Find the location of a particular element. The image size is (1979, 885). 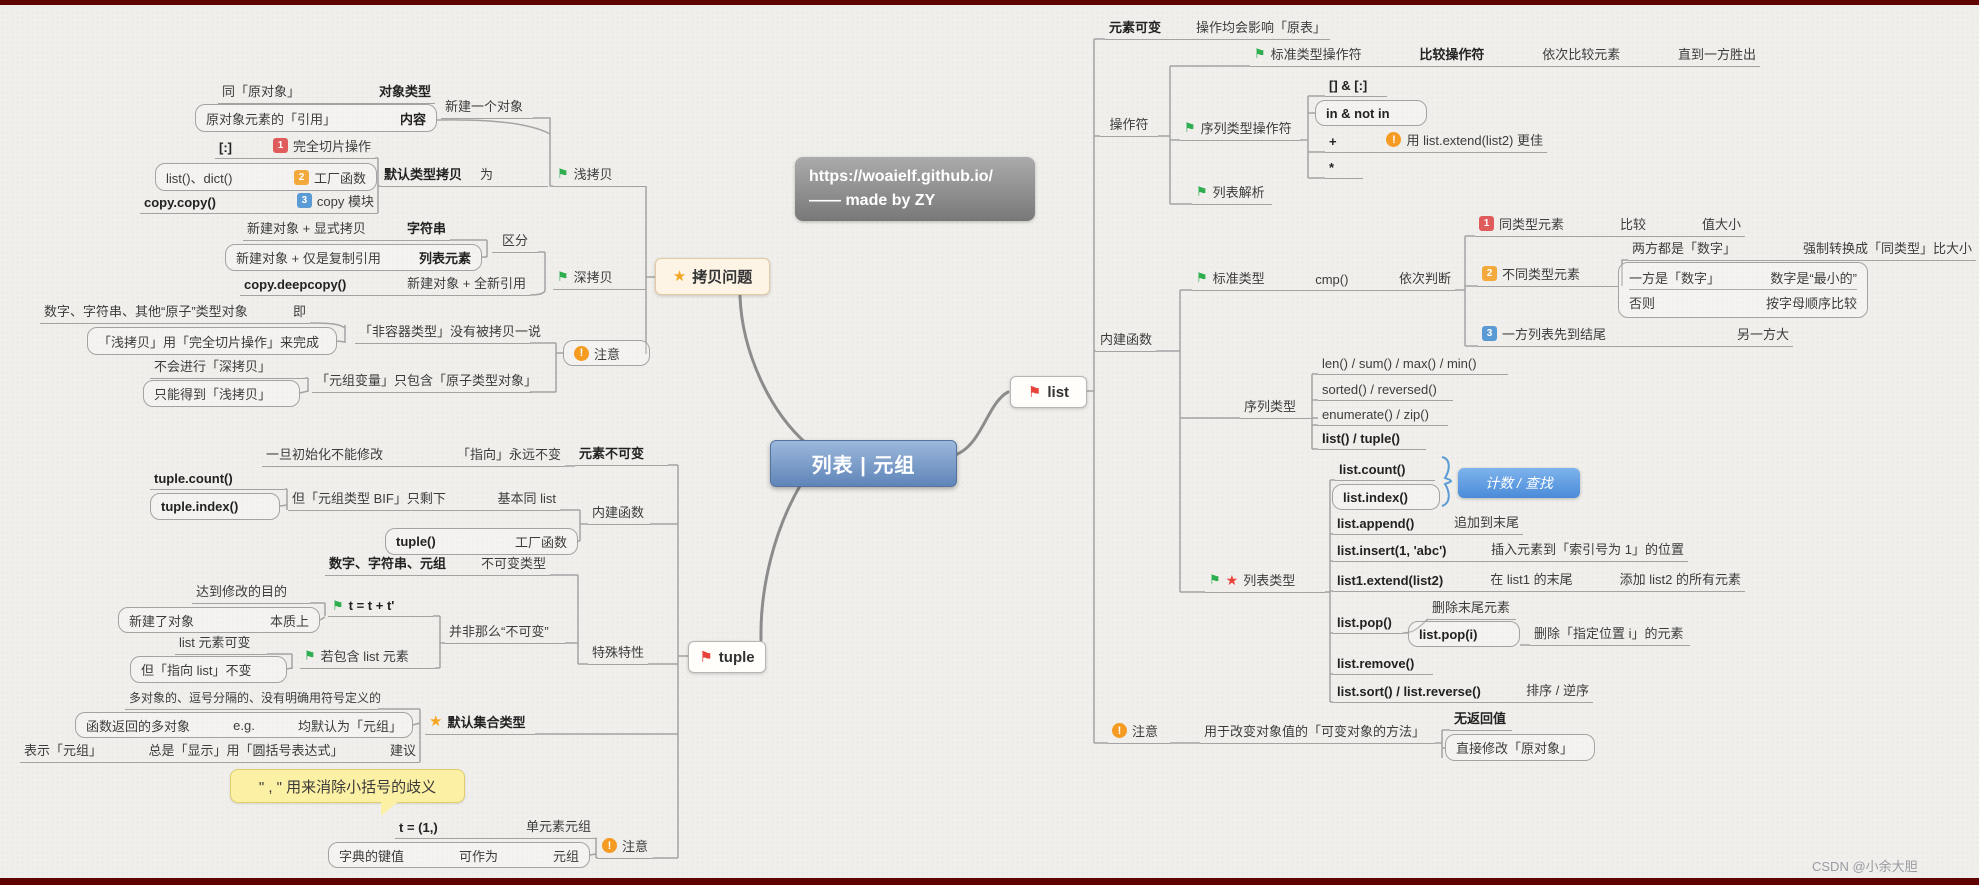

topic-in-operator: in & not in is located at coordinates (1371, 113).